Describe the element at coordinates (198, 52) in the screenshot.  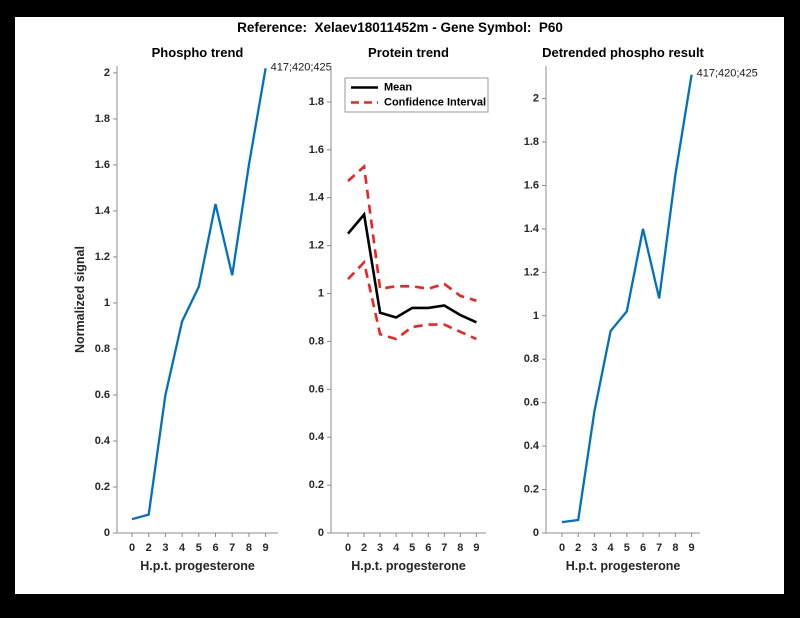
I see `subplot-title: Phospho trend` at that location.